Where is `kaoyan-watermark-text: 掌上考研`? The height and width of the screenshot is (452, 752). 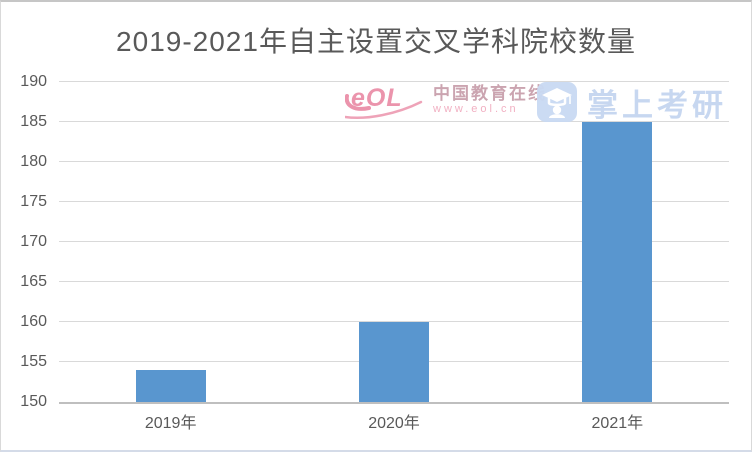
kaoyan-watermark-text: 掌上考研 is located at coordinates (657, 105).